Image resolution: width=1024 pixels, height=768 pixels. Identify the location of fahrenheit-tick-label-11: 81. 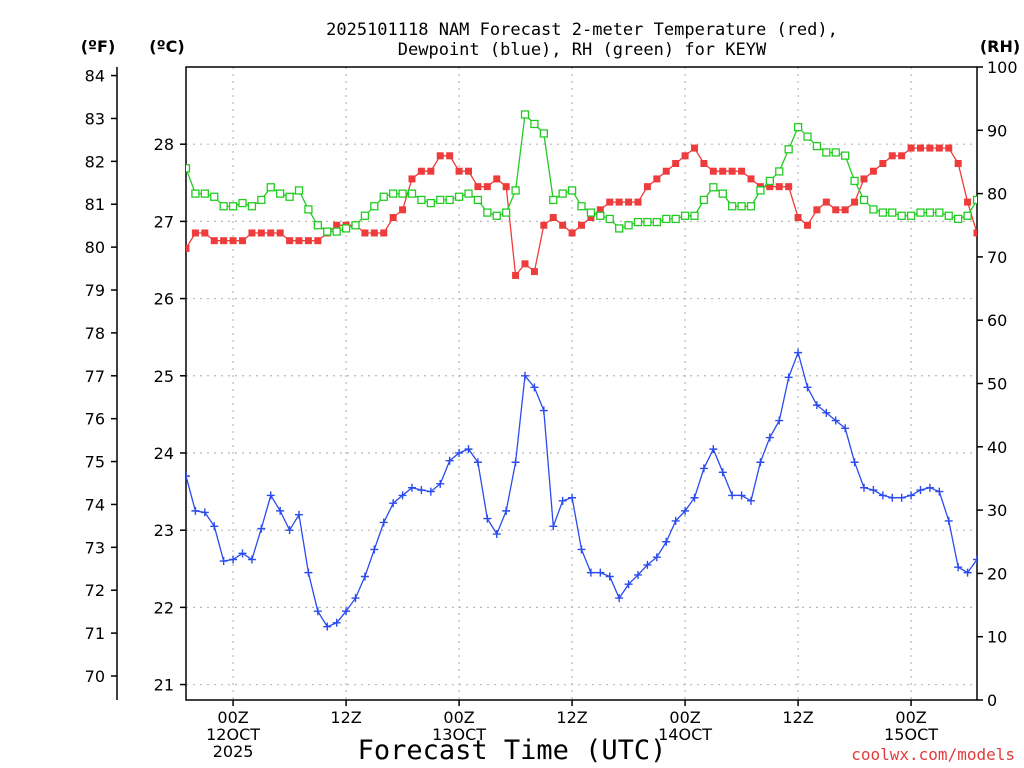
(95, 204).